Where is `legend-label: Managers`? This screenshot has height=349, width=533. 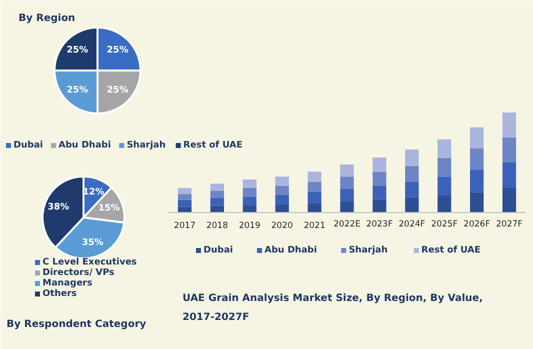
legend-label: Managers is located at coordinates (67, 283).